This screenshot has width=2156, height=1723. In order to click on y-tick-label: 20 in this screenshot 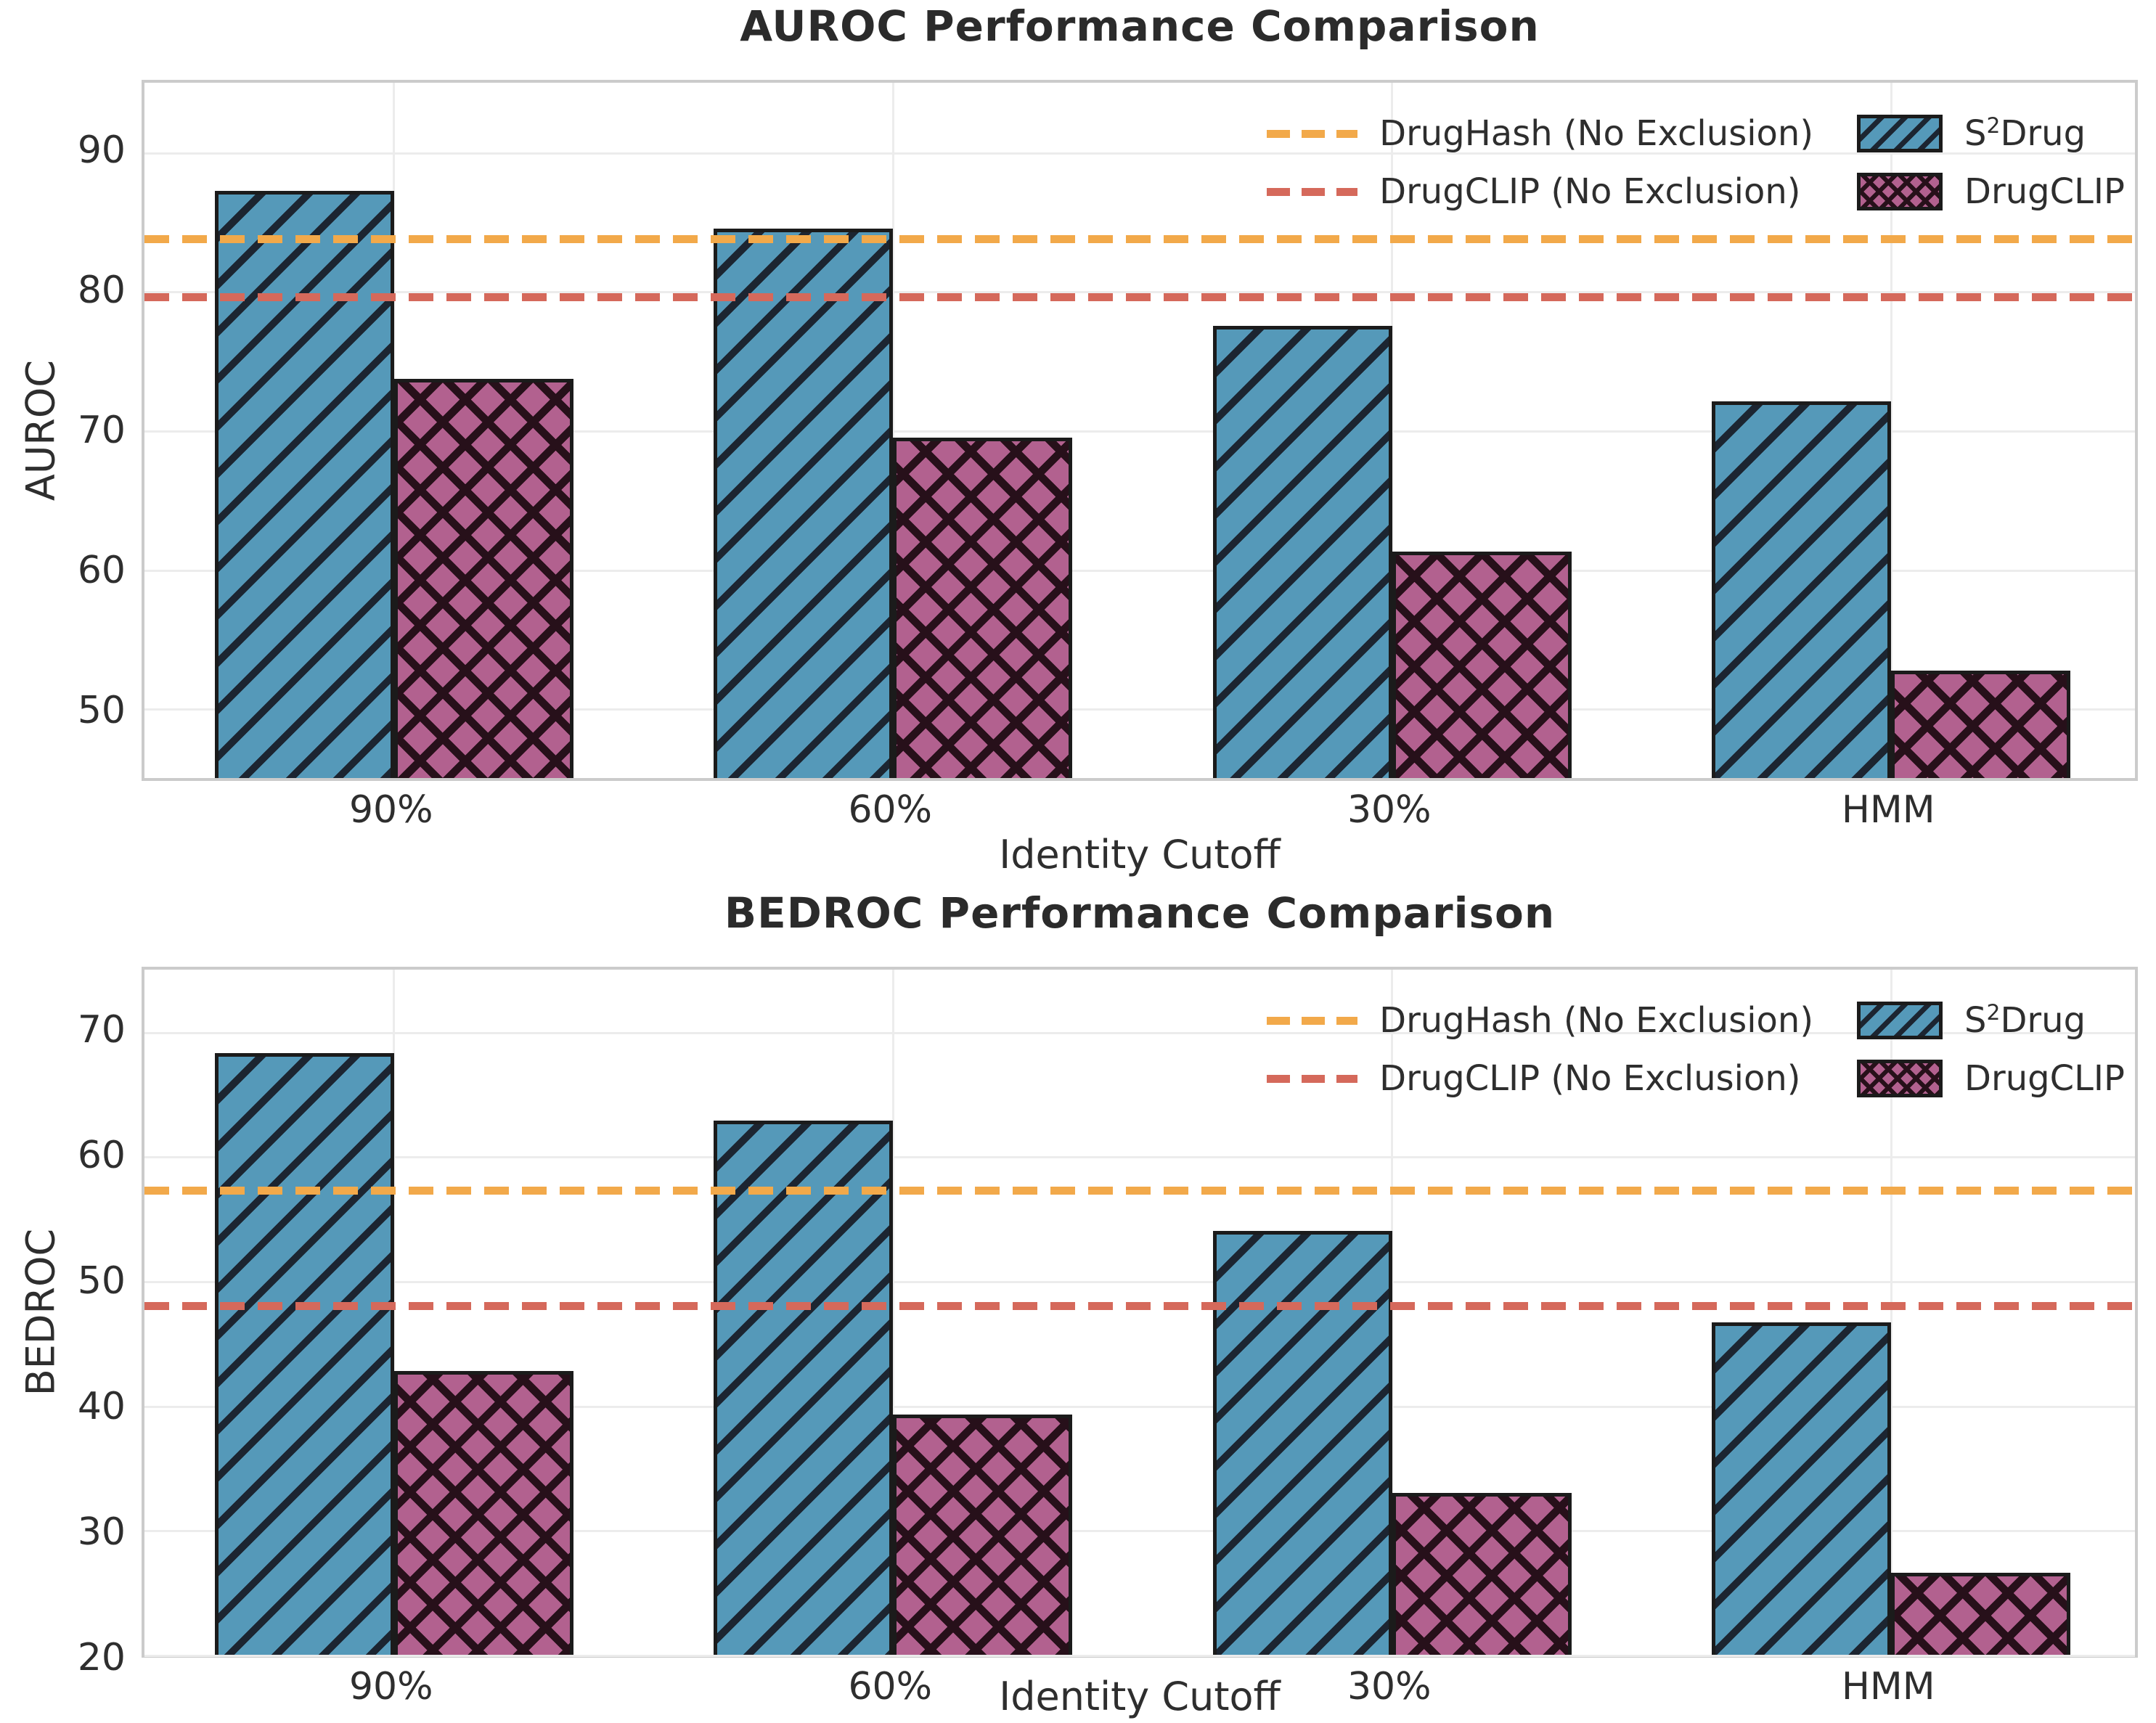, I will do `click(102, 1657)`.